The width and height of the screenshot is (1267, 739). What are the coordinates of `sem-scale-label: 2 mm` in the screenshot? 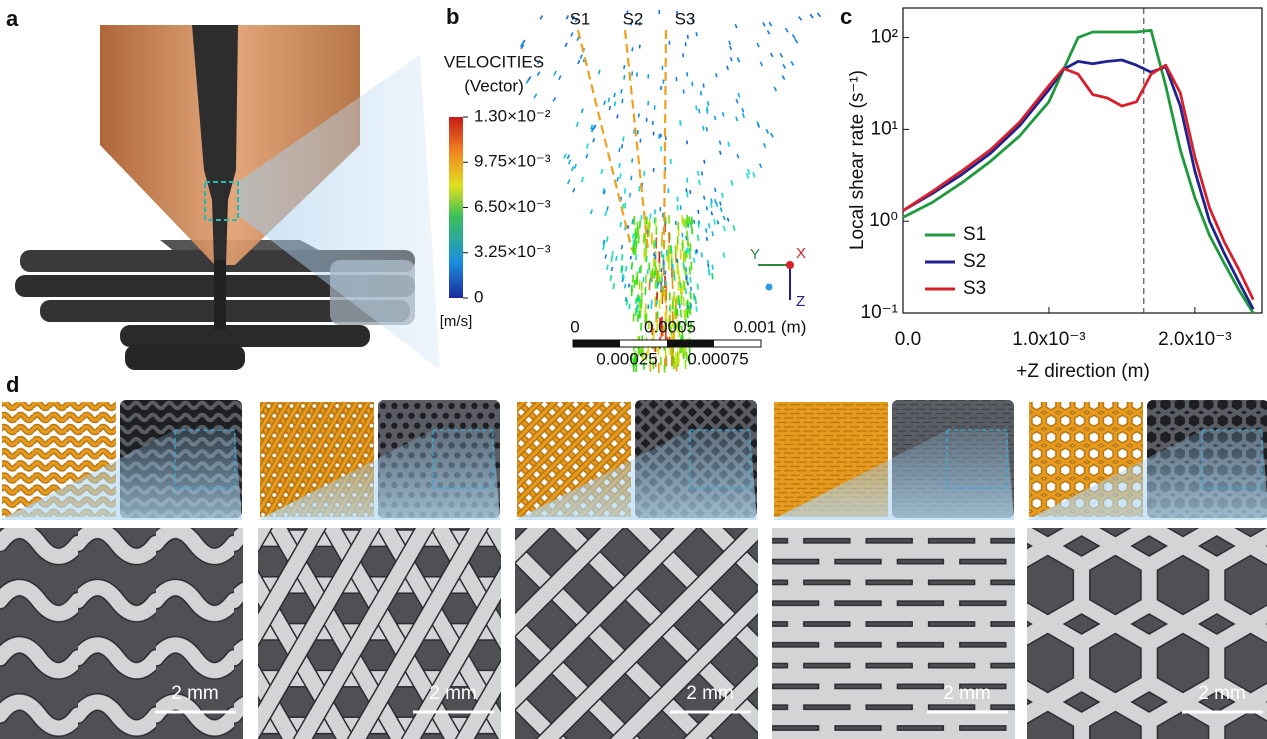 It's located at (453, 693).